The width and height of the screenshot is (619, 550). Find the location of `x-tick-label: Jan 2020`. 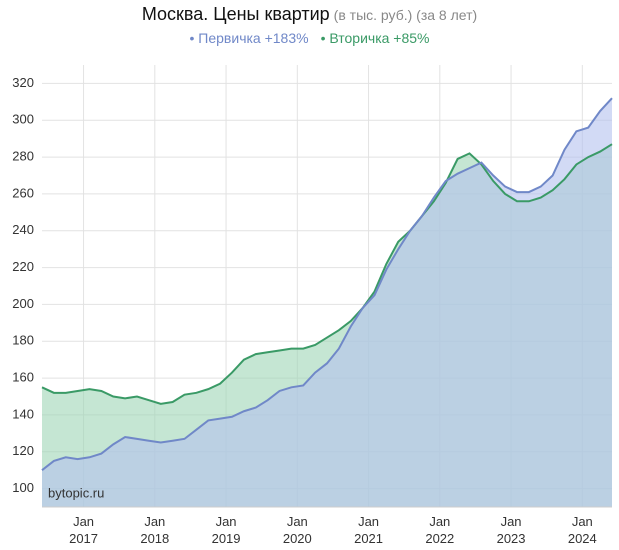

x-tick-label: Jan 2020 is located at coordinates (297, 530).